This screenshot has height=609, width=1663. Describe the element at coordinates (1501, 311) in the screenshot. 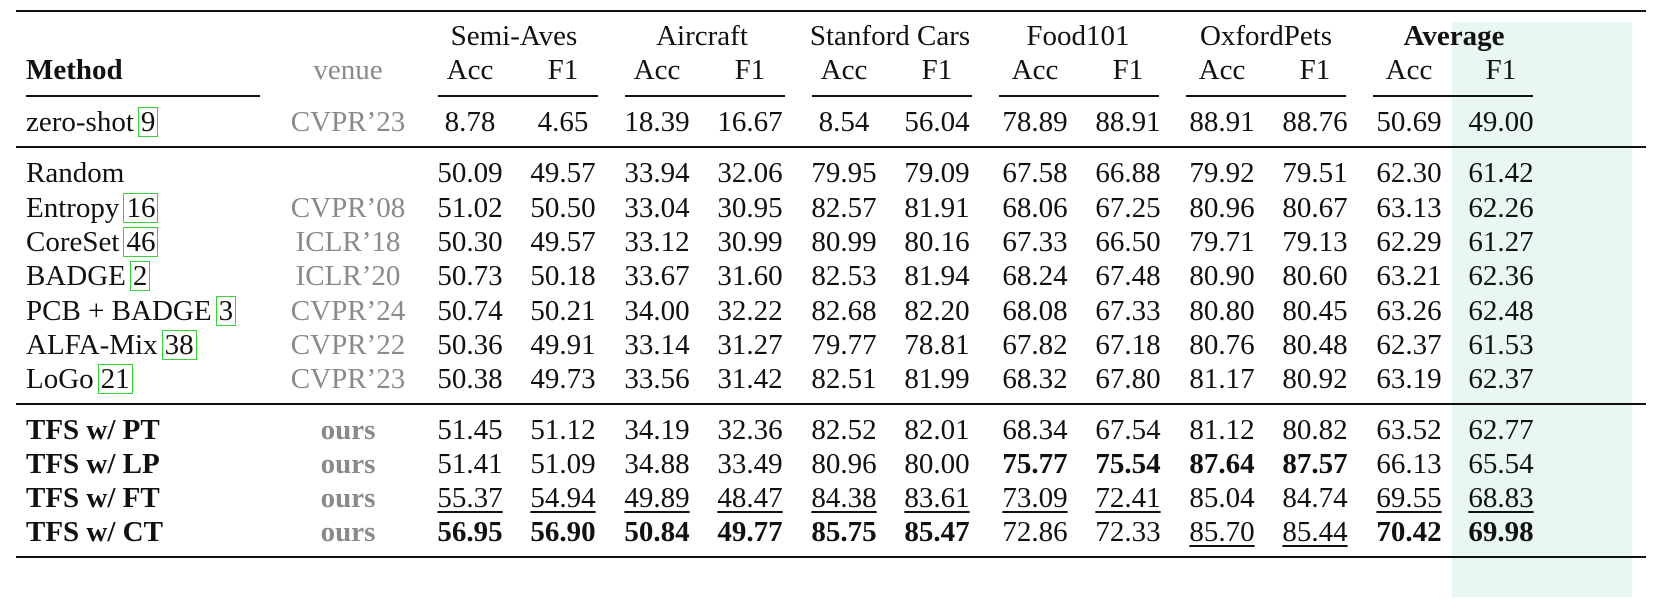

I see `f1-value: 62.48` at that location.